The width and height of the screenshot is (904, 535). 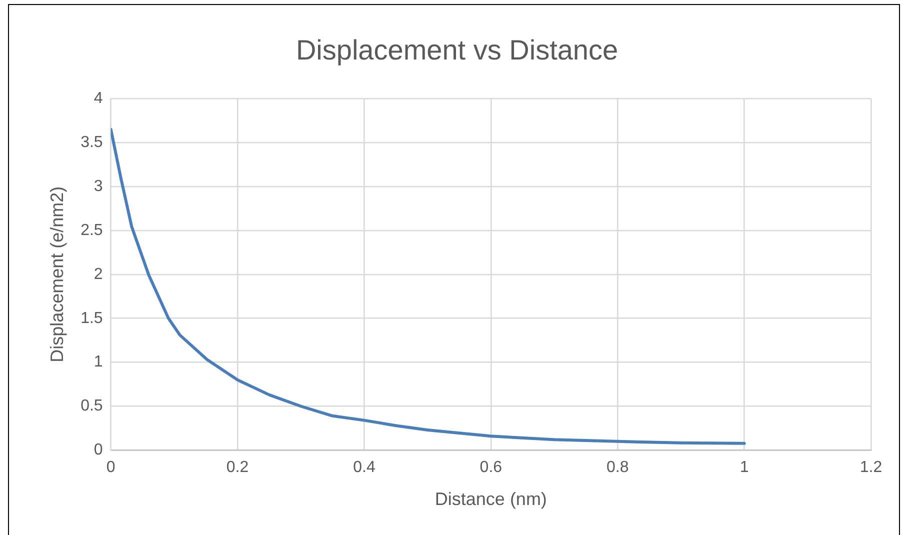 I want to click on x-tick-label: 1.2, so click(x=871, y=467).